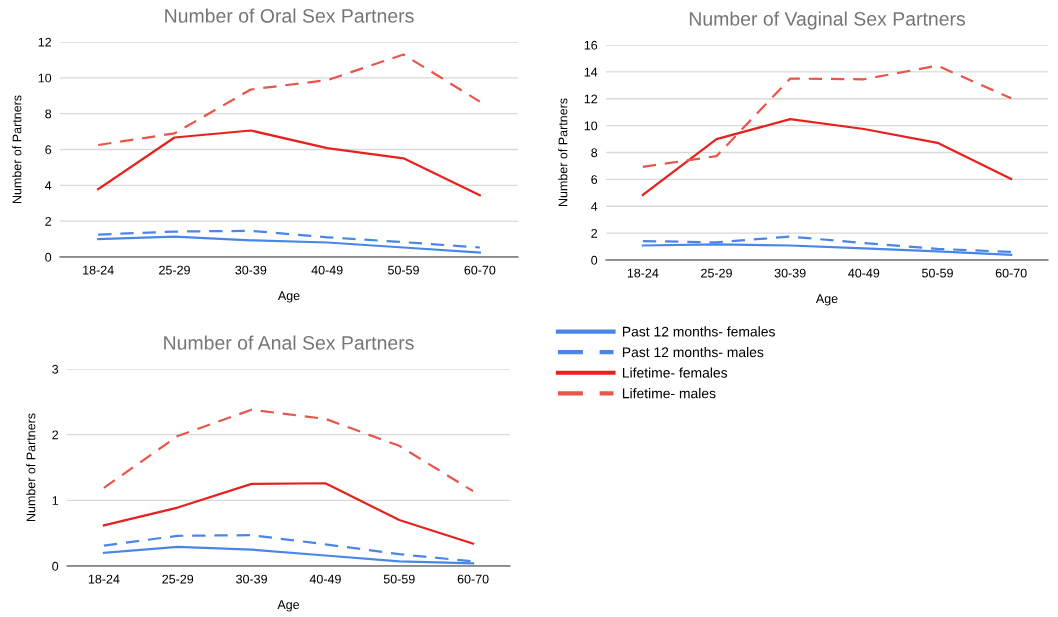 The height and width of the screenshot is (617, 1058). Describe the element at coordinates (827, 20) in the screenshot. I see `chart-title: Number of Vaginal Sex Partners` at that location.